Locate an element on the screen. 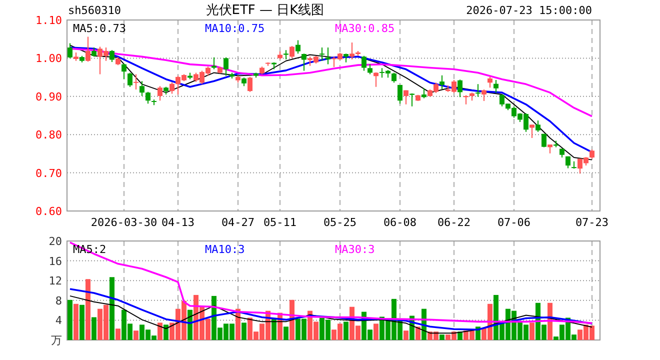 The width and height of the screenshot is (660, 360). y-tick-label: 1.10 is located at coordinates (49, 20).